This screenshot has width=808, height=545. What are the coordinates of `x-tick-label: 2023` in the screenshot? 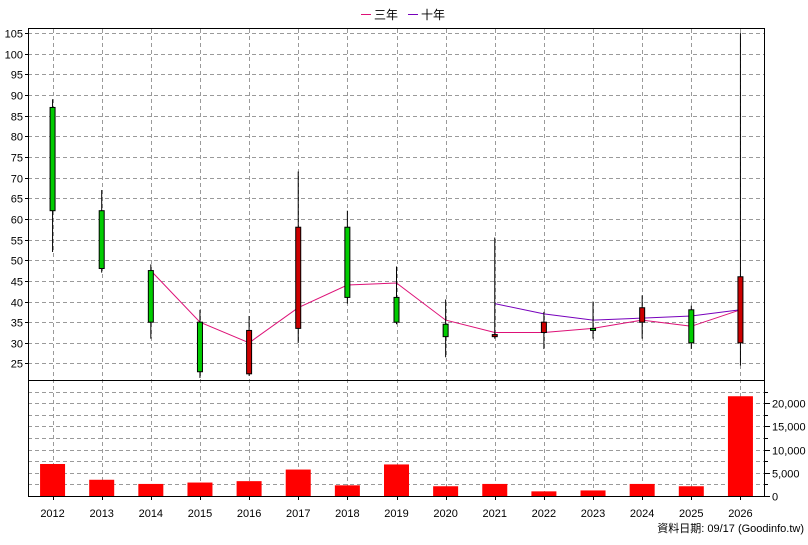 It's located at (593, 514).